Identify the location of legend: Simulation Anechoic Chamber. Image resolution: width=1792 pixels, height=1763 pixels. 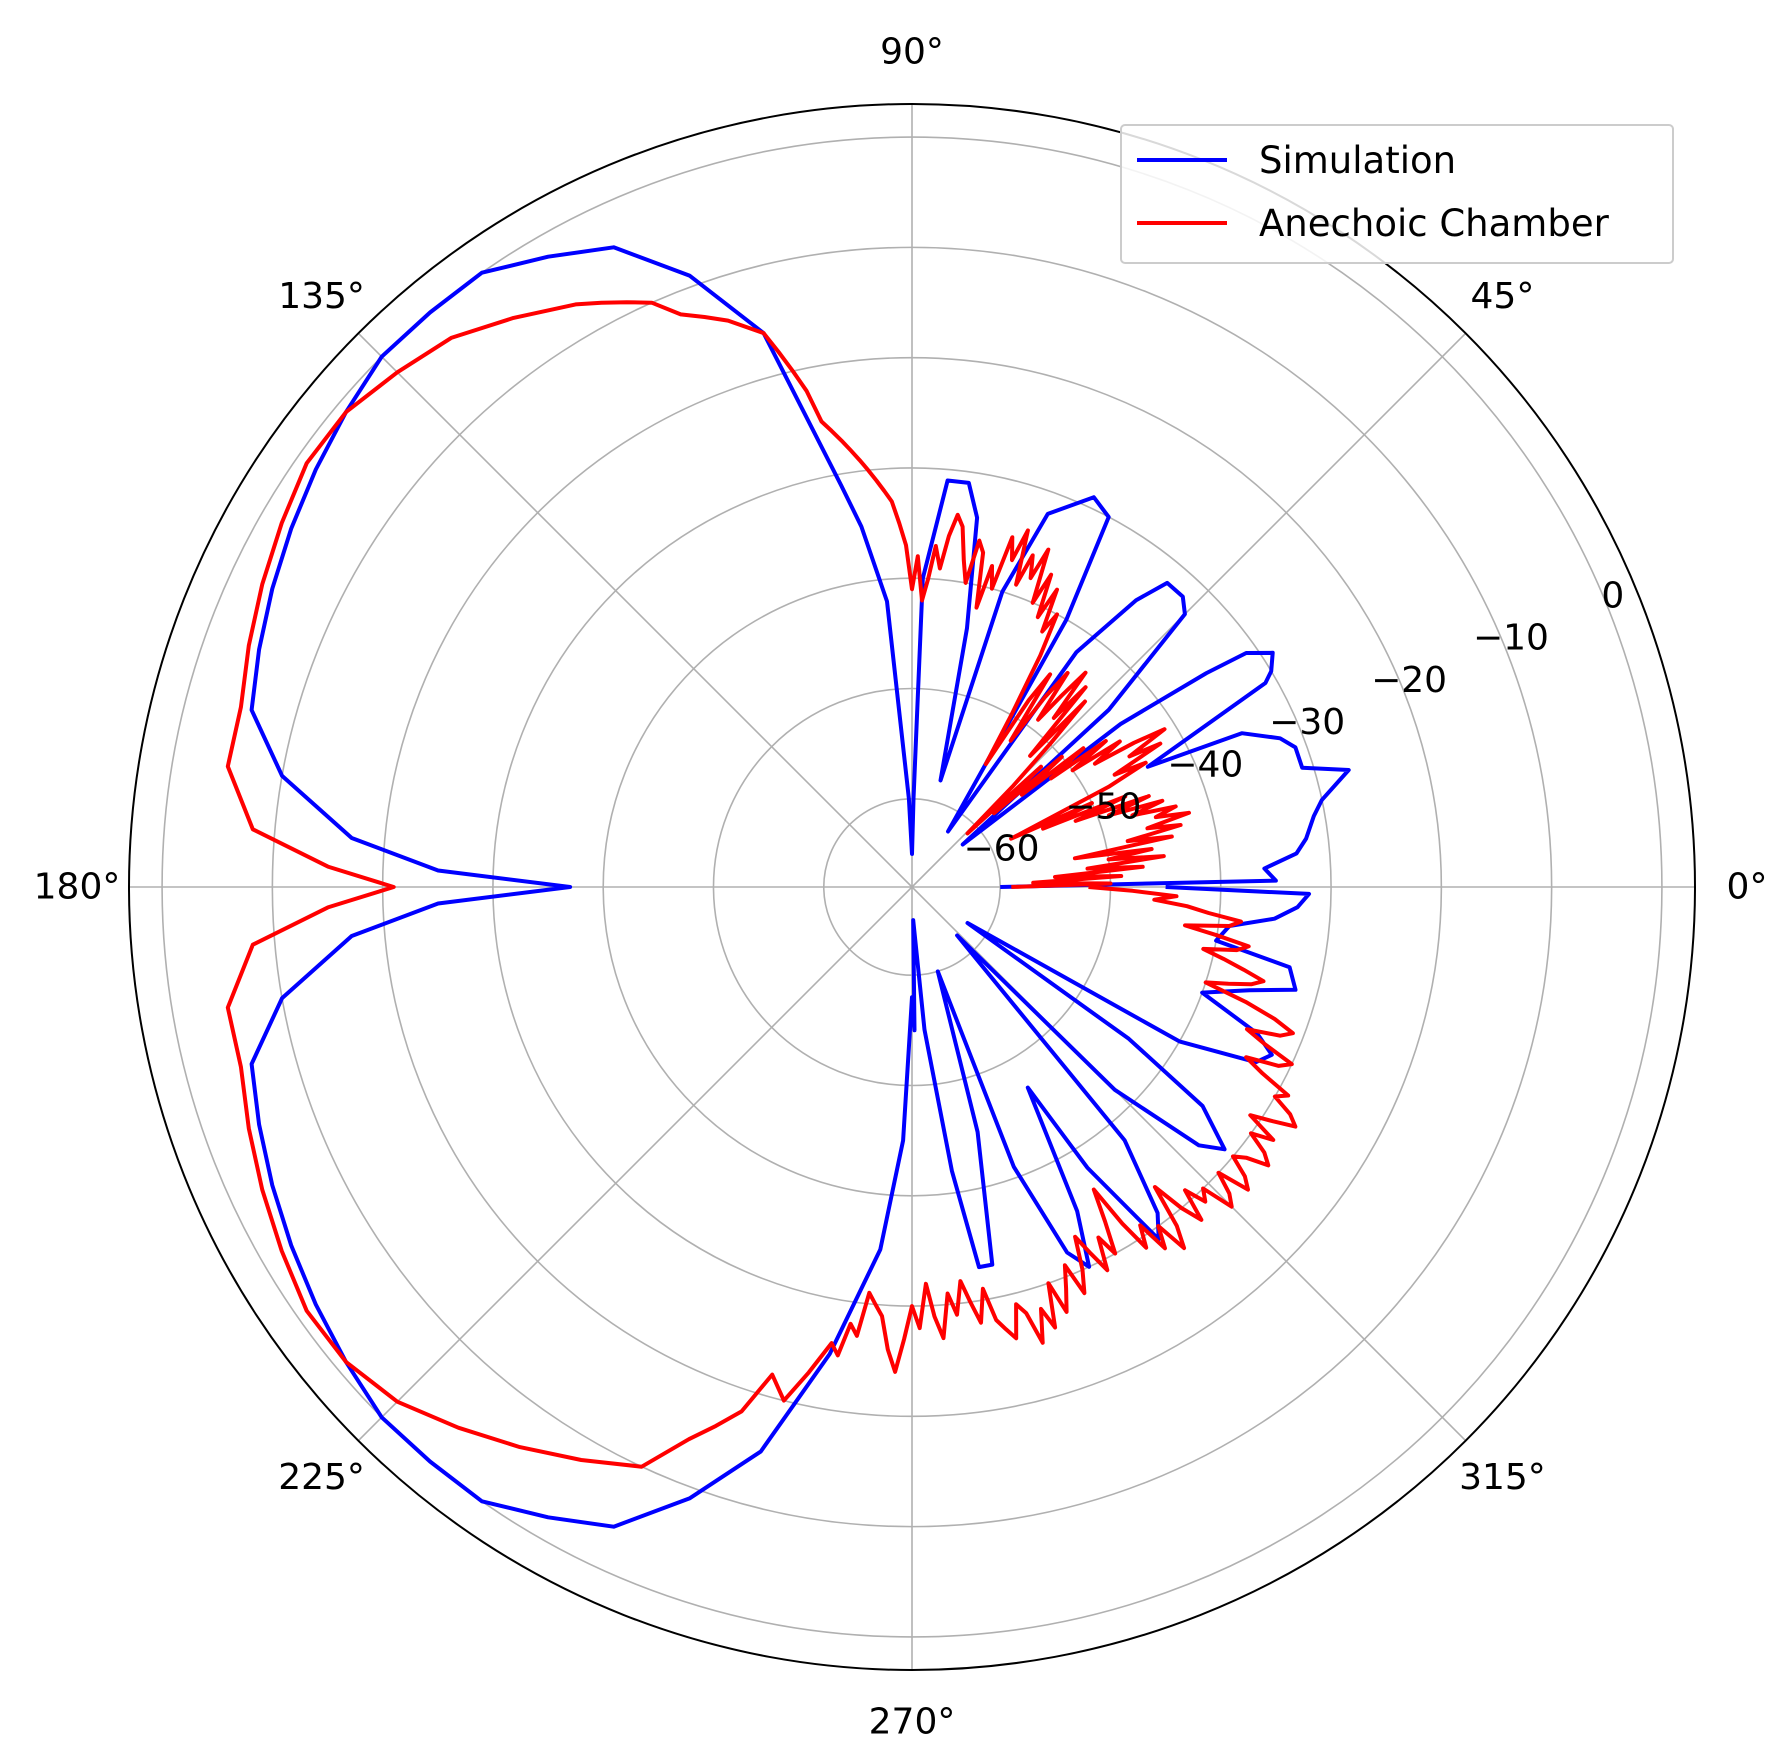
(1397, 194).